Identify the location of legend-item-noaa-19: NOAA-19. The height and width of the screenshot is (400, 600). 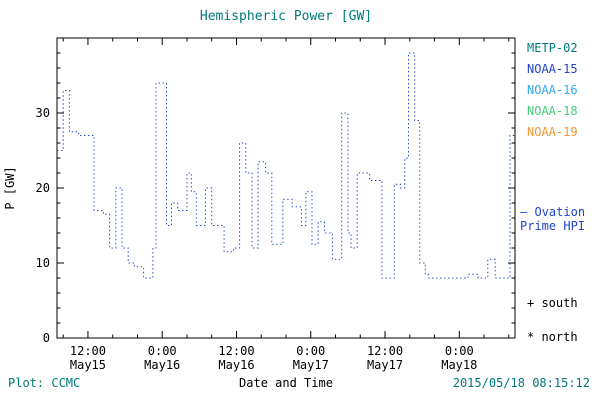
(552, 132).